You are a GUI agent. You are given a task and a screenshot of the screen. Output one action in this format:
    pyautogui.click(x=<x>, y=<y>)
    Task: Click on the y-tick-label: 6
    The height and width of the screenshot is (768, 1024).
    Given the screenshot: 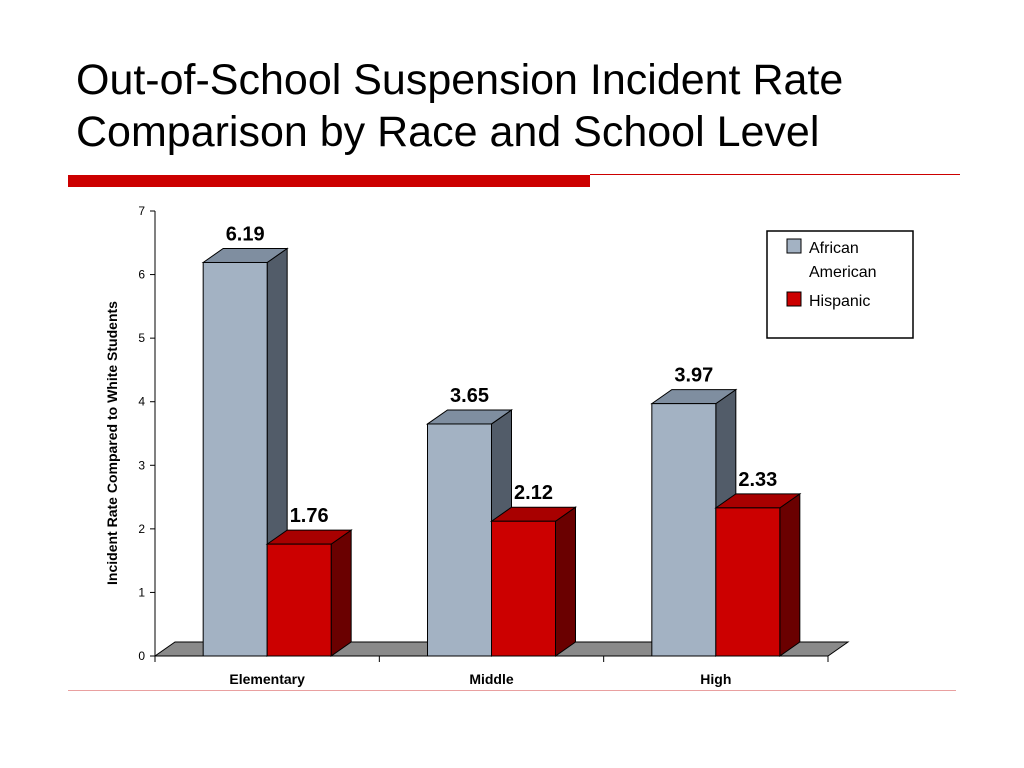 What is the action you would take?
    pyautogui.click(x=141, y=275)
    